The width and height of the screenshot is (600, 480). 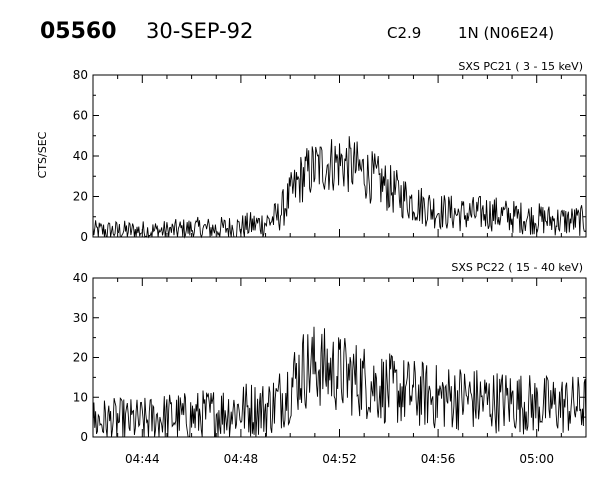 What do you see at coordinates (520, 66) in the screenshot?
I see `panel-title: SXS PC21 ( 3 - 15 keV)` at bounding box center [520, 66].